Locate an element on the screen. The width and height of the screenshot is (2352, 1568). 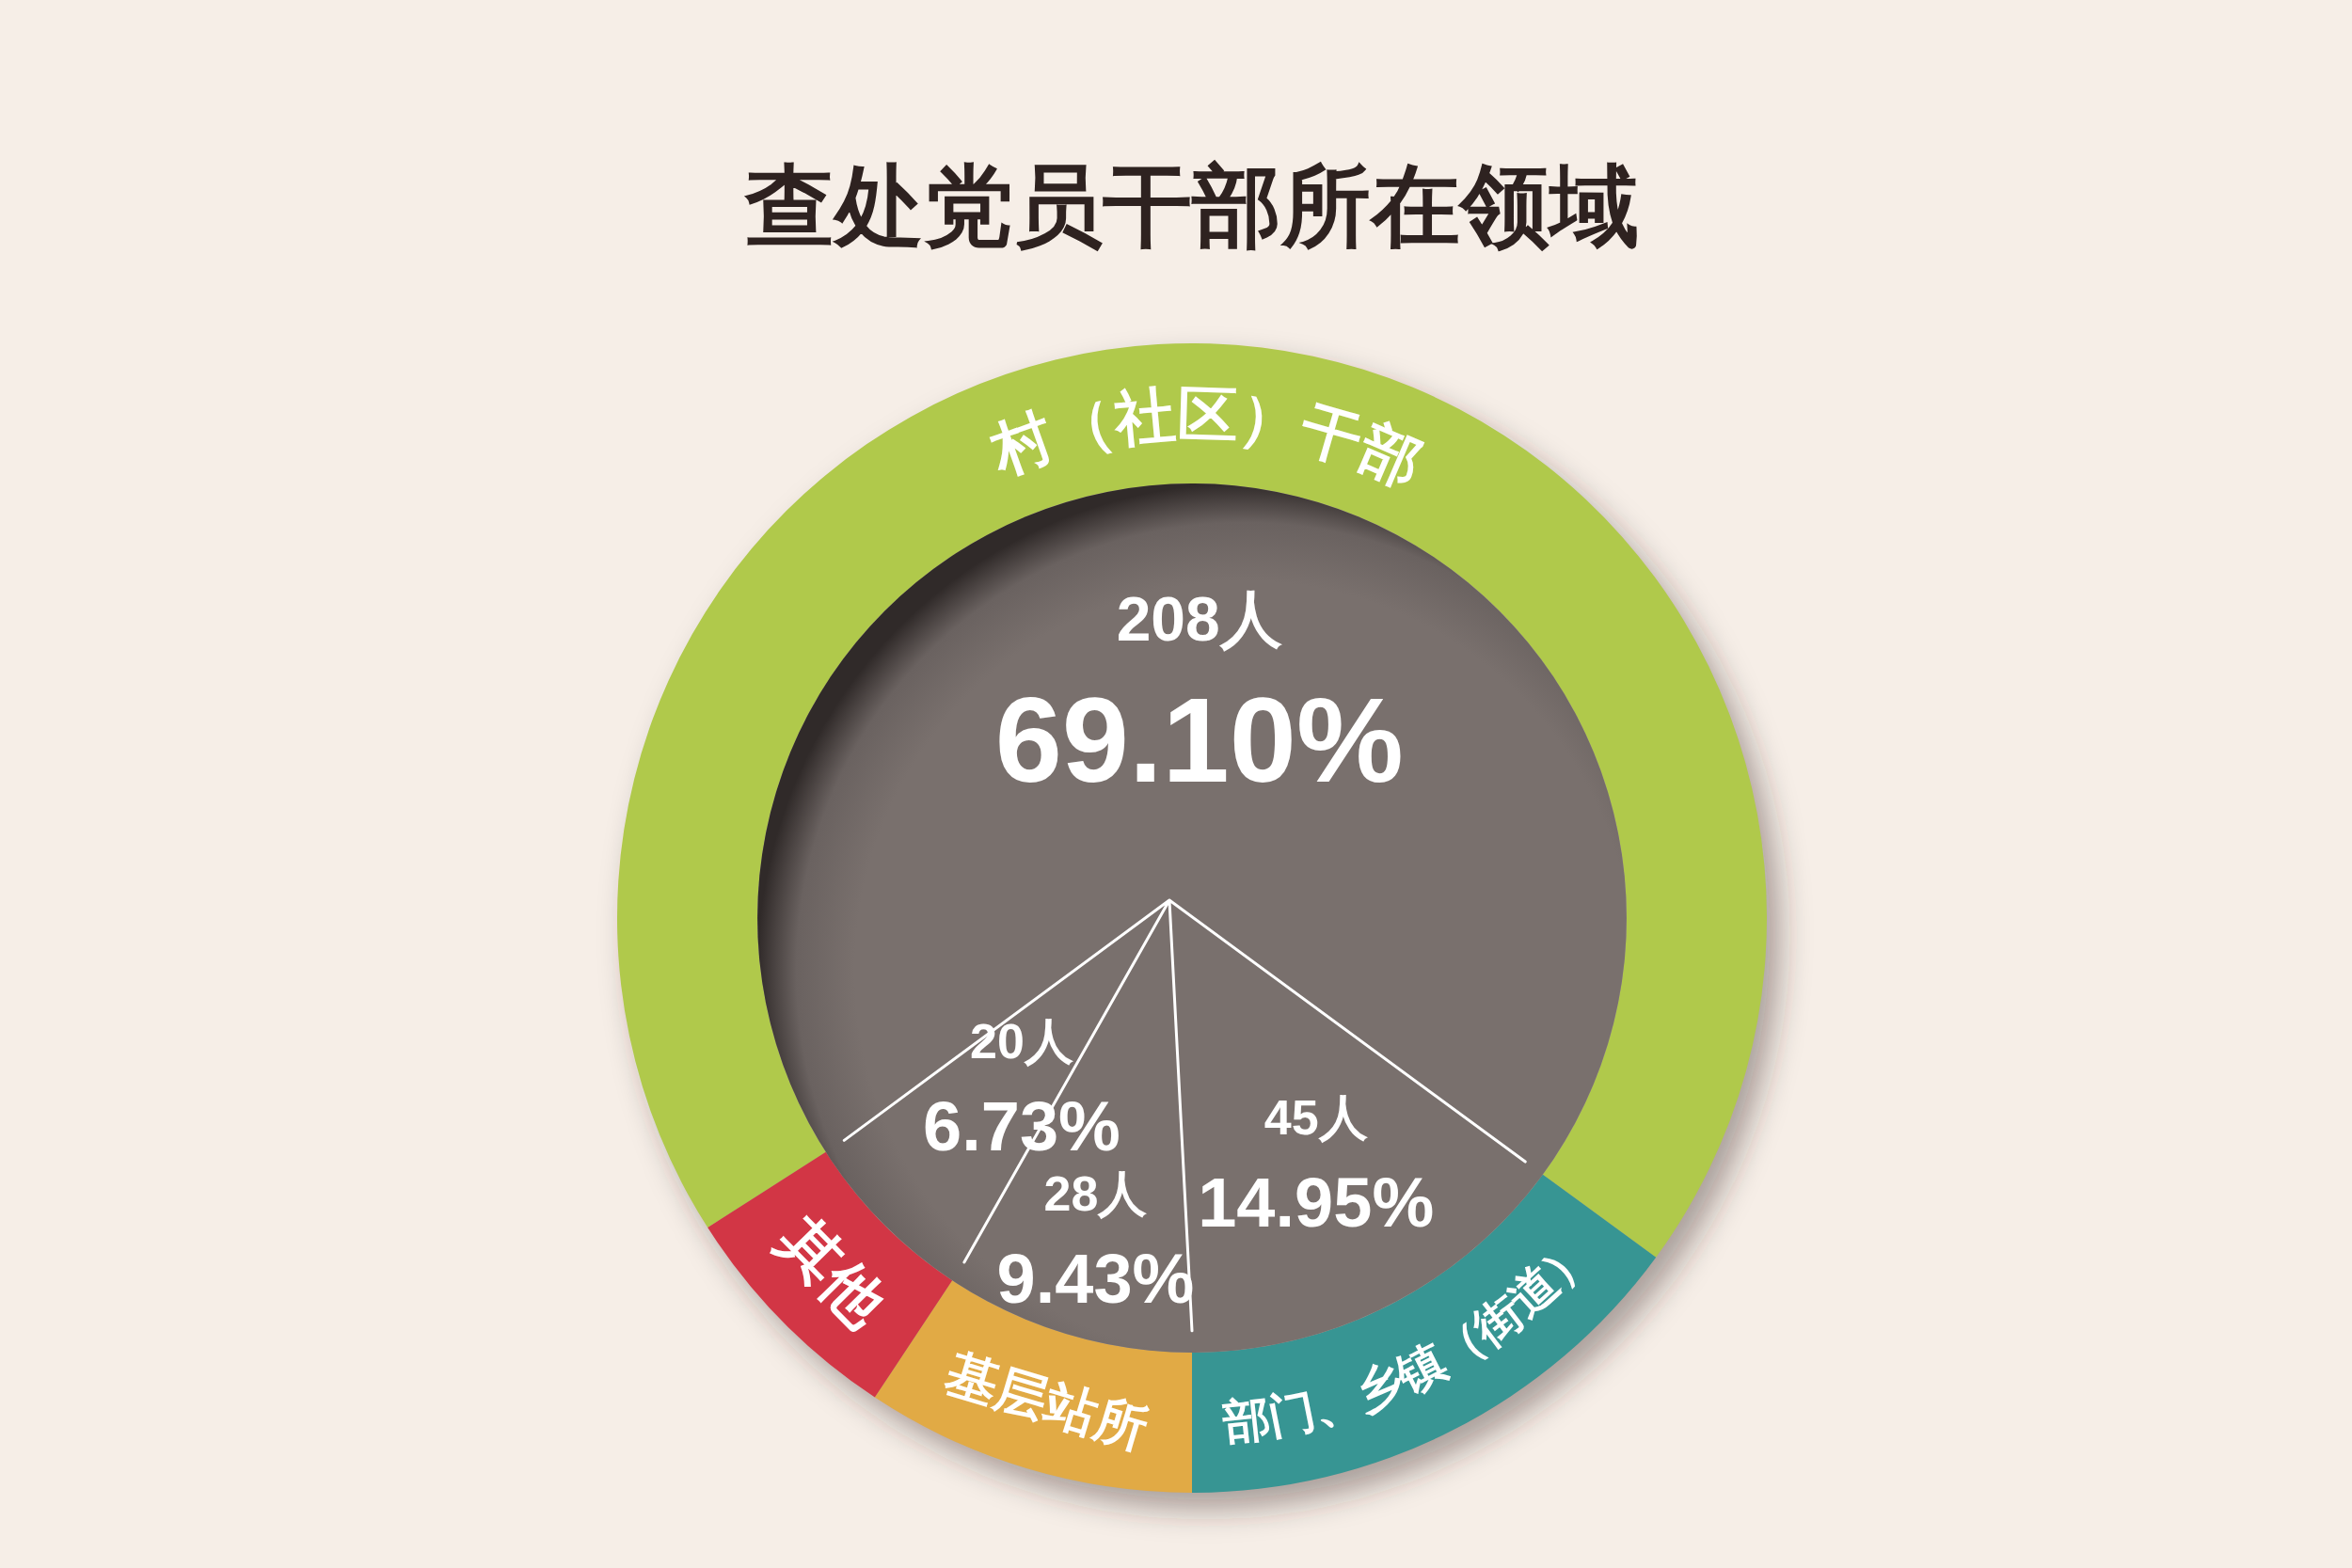
data-label: 208人 69.10% is located at coordinates (1199, 695).